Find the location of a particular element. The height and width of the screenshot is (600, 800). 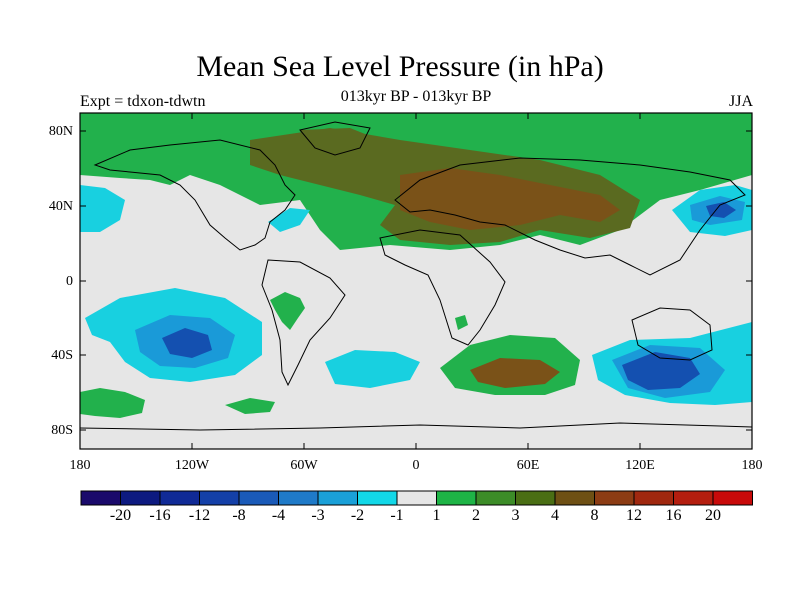

coastline-eurasia is located at coordinates (570, 216).